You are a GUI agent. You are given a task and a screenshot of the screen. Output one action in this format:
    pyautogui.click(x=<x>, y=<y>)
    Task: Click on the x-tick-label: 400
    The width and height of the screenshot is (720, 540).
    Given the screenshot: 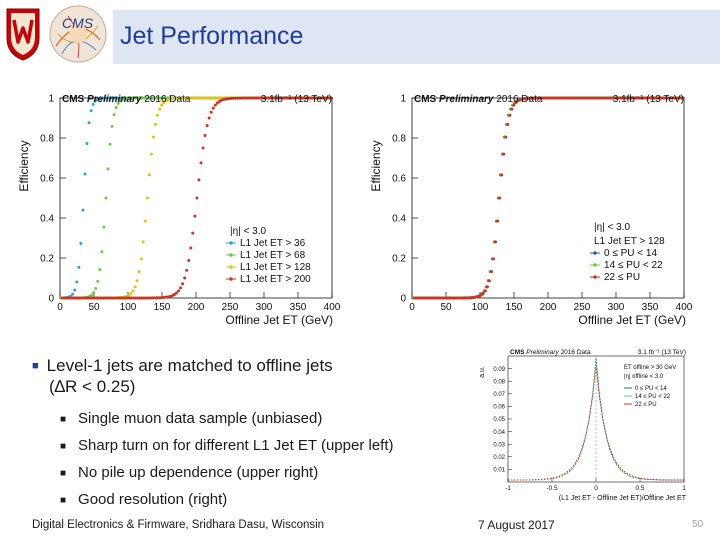 What is the action you would take?
    pyautogui.click(x=684, y=307)
    